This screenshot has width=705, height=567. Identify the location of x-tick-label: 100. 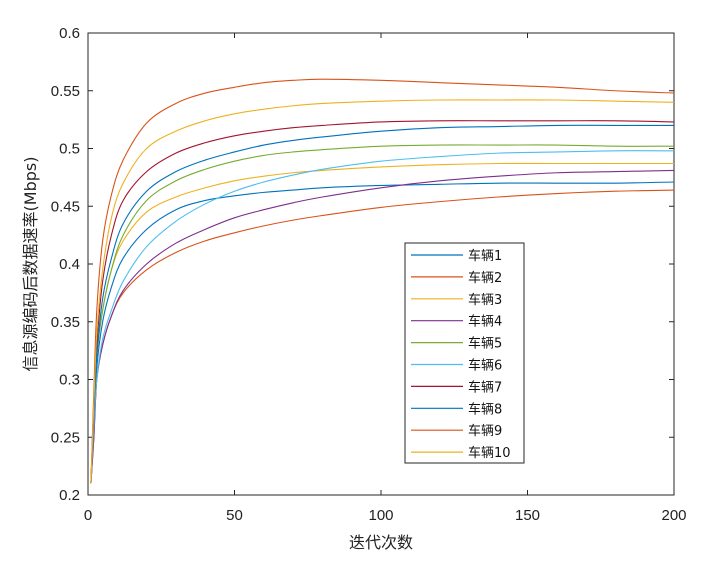
(380, 515).